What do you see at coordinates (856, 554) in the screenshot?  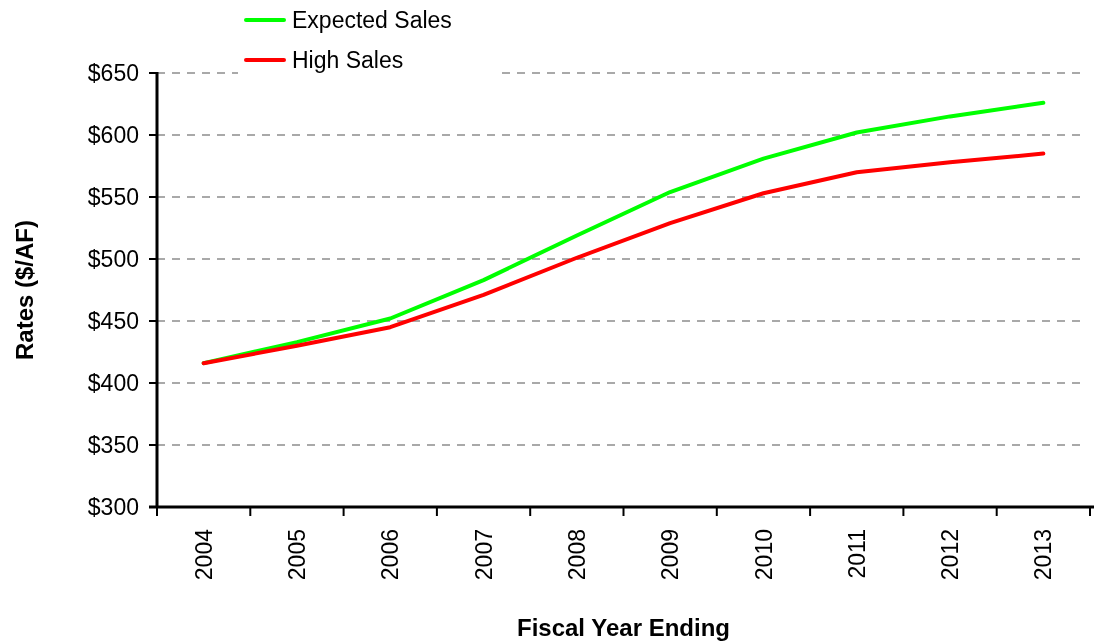 I see `x-tick-label: 2011` at bounding box center [856, 554].